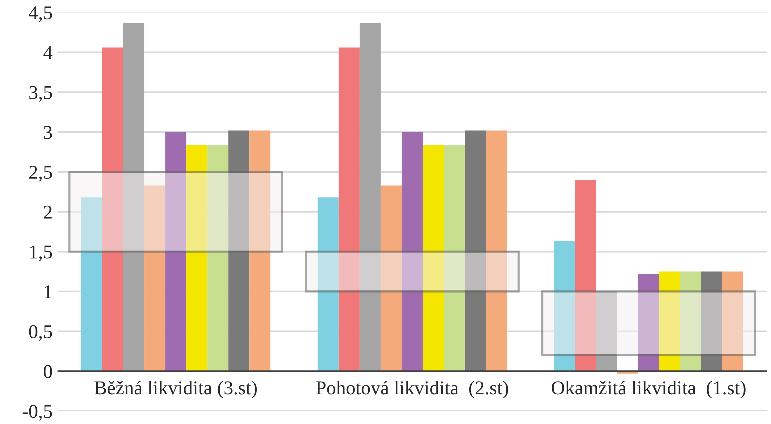 This screenshot has width=771, height=424. Describe the element at coordinates (48, 133) in the screenshot. I see `y-tick-label: 3` at that location.